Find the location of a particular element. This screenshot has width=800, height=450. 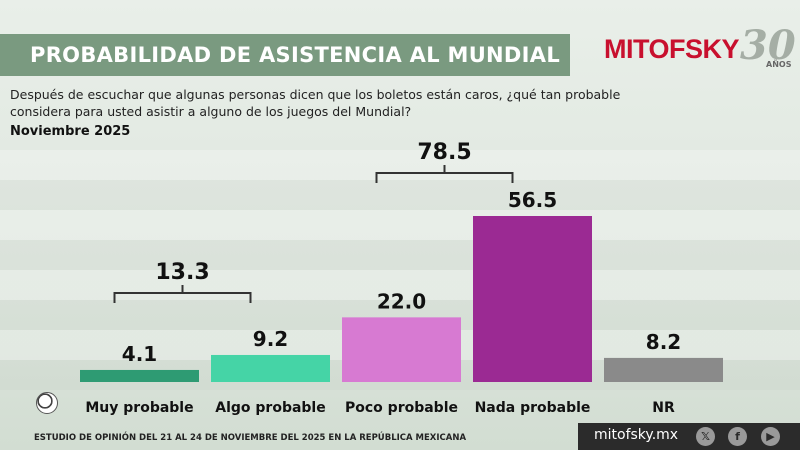

mitofsky-logo: MITOFSKY 30 AÑOS is located at coordinates (700, 48).